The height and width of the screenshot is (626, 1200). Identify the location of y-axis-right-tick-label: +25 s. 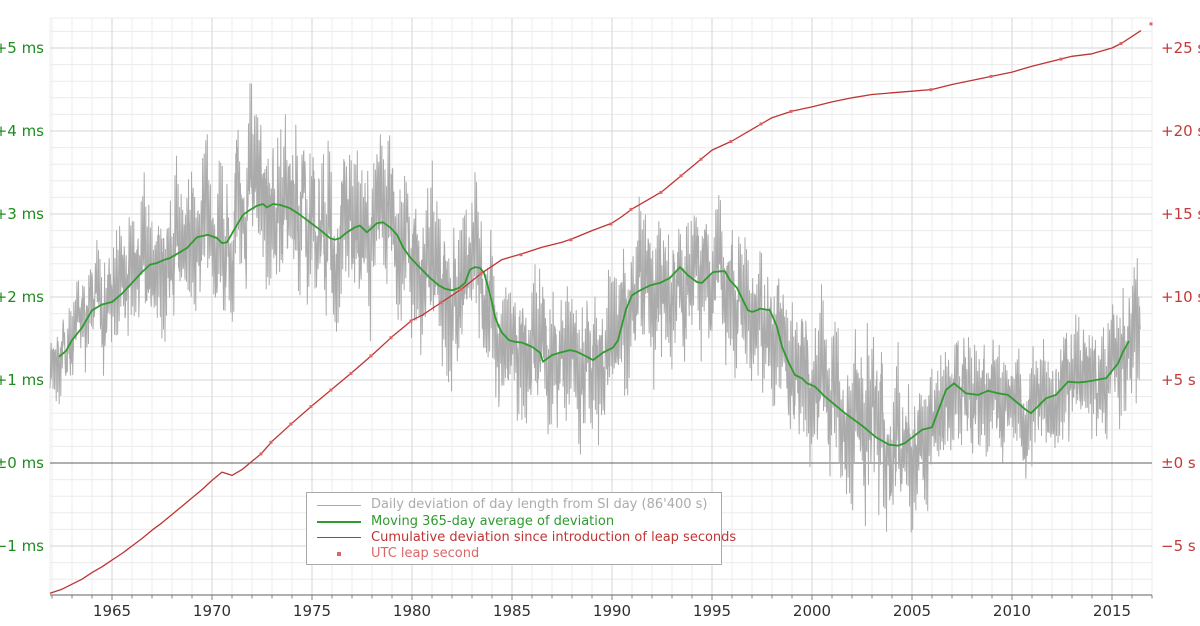
(1180, 48).